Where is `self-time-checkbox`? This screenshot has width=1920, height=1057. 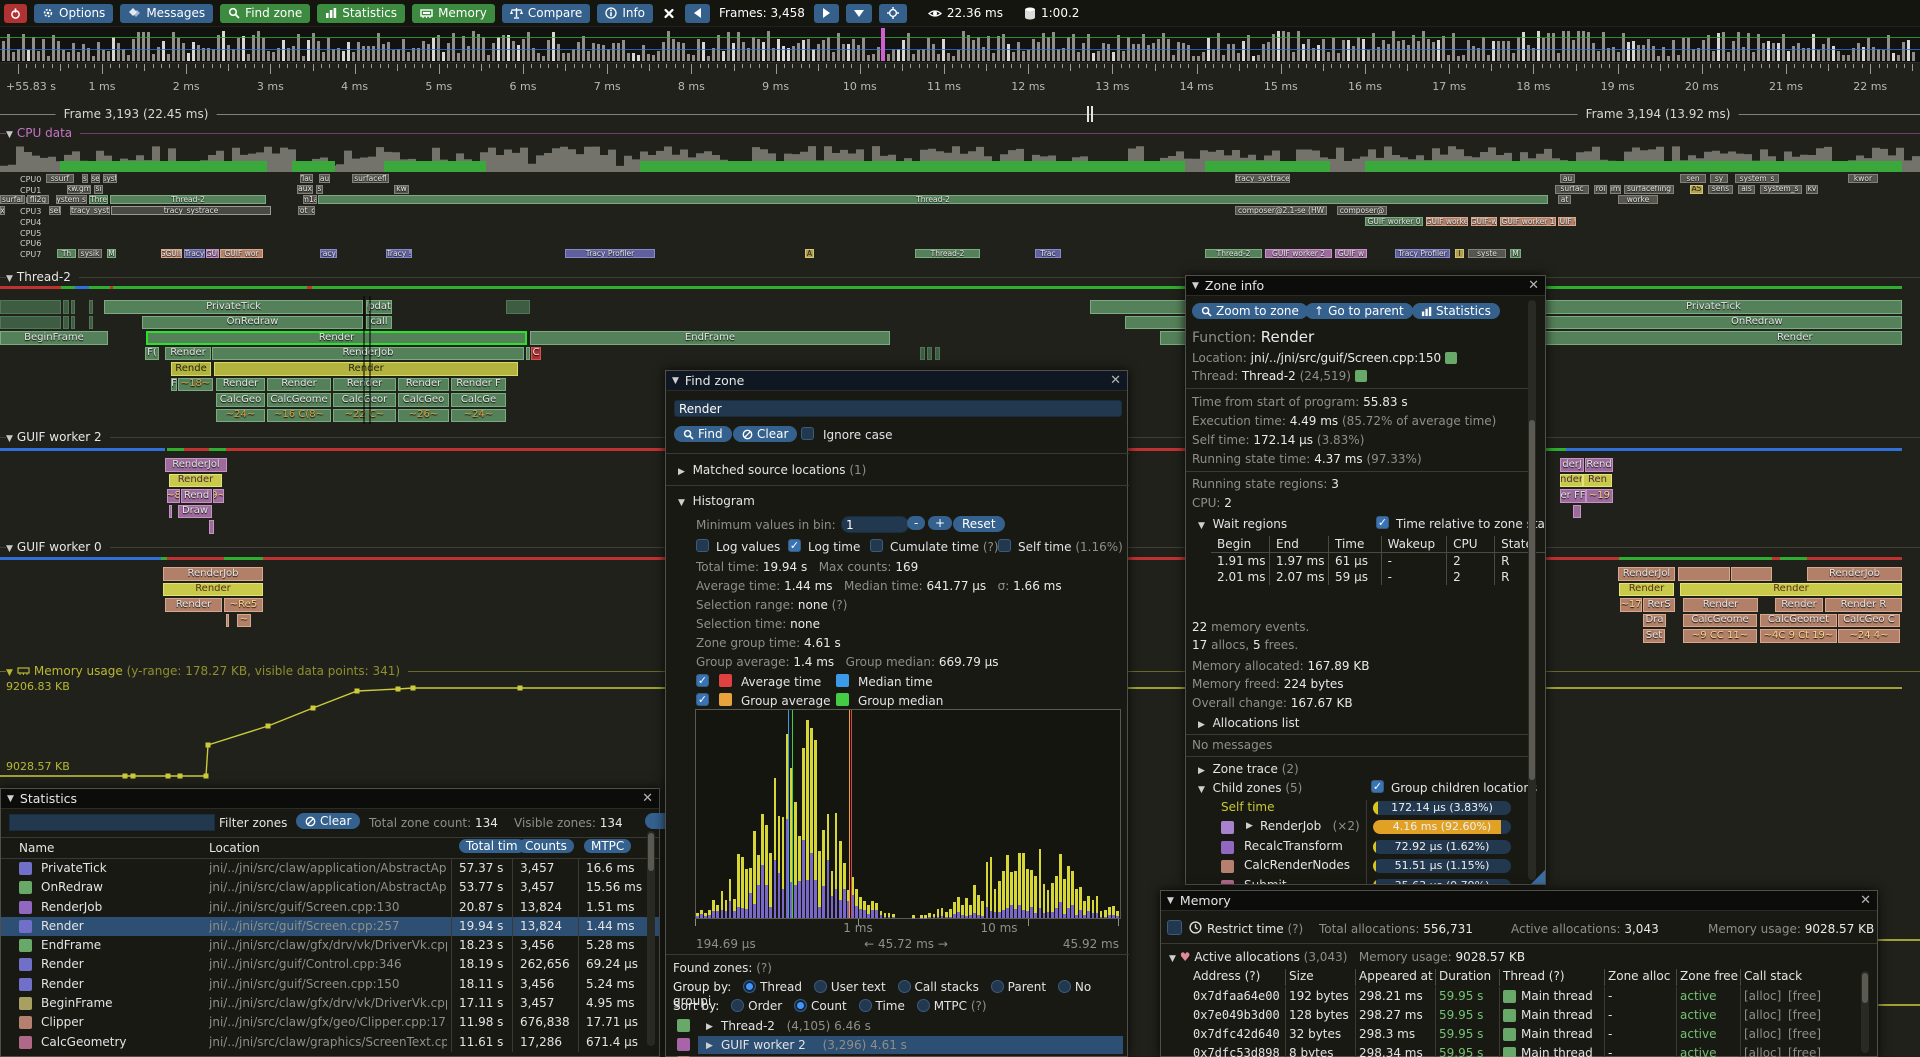
self-time-checkbox is located at coordinates (1004, 545).